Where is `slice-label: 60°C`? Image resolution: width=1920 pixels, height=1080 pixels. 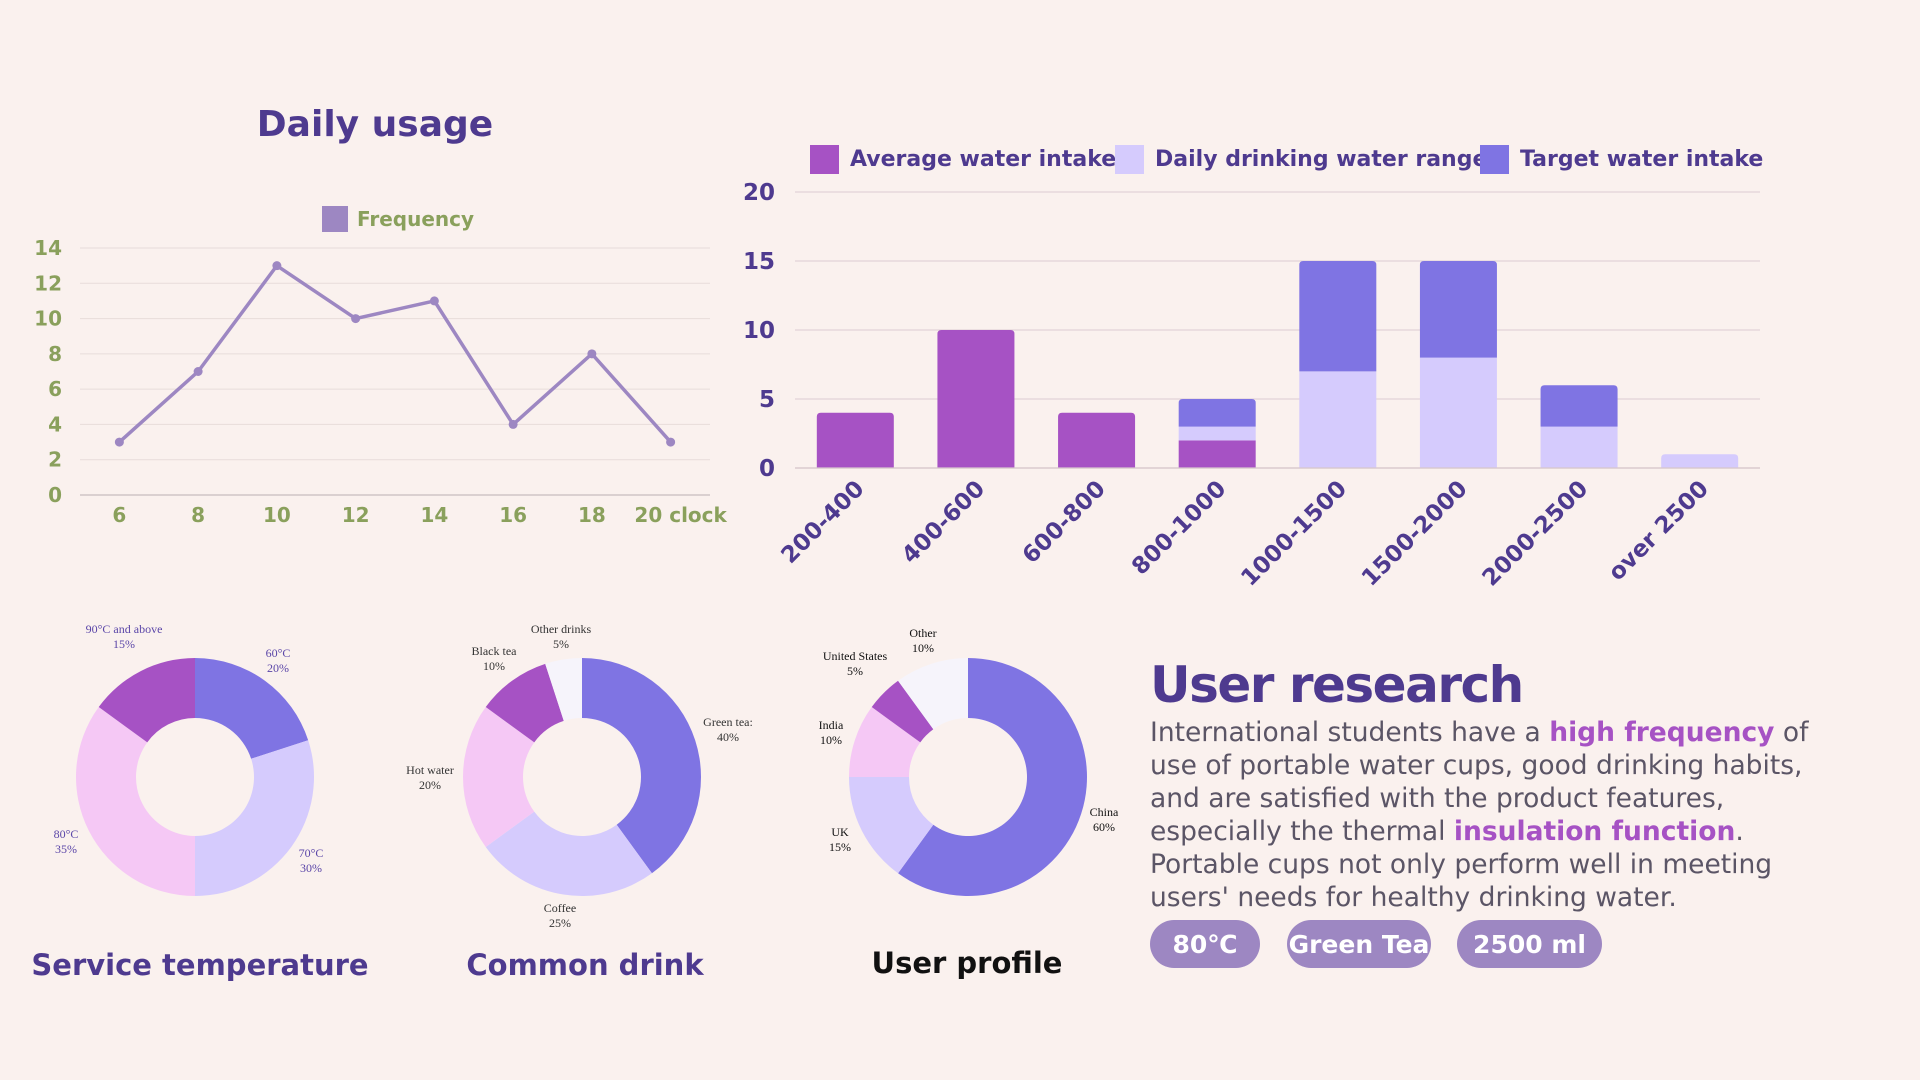 slice-label: 60°C is located at coordinates (278, 653).